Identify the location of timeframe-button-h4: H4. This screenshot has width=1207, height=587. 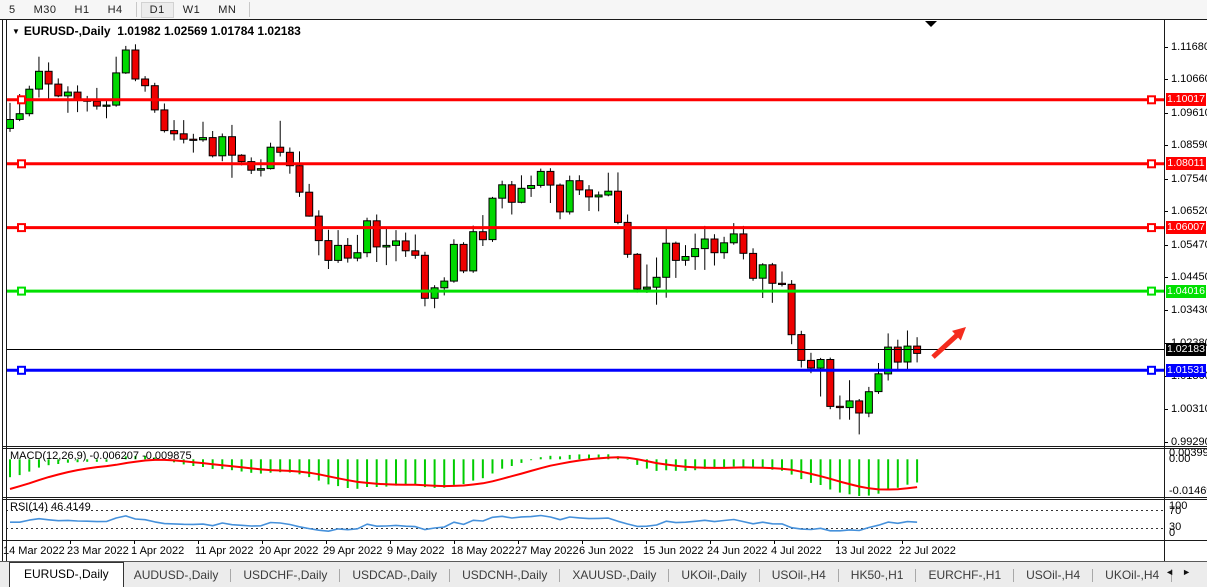
(115, 9).